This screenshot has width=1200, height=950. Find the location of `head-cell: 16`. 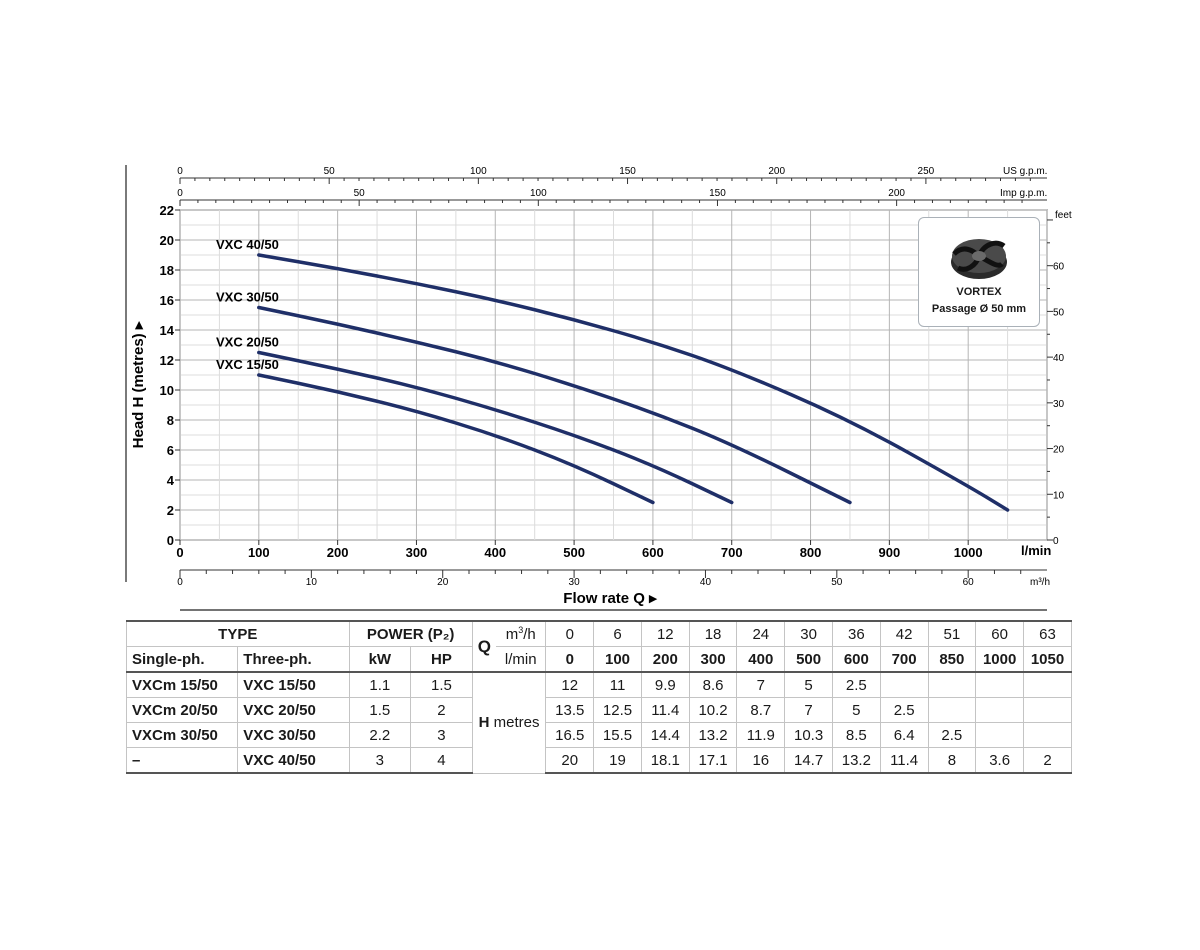

head-cell: 16 is located at coordinates (761, 760).